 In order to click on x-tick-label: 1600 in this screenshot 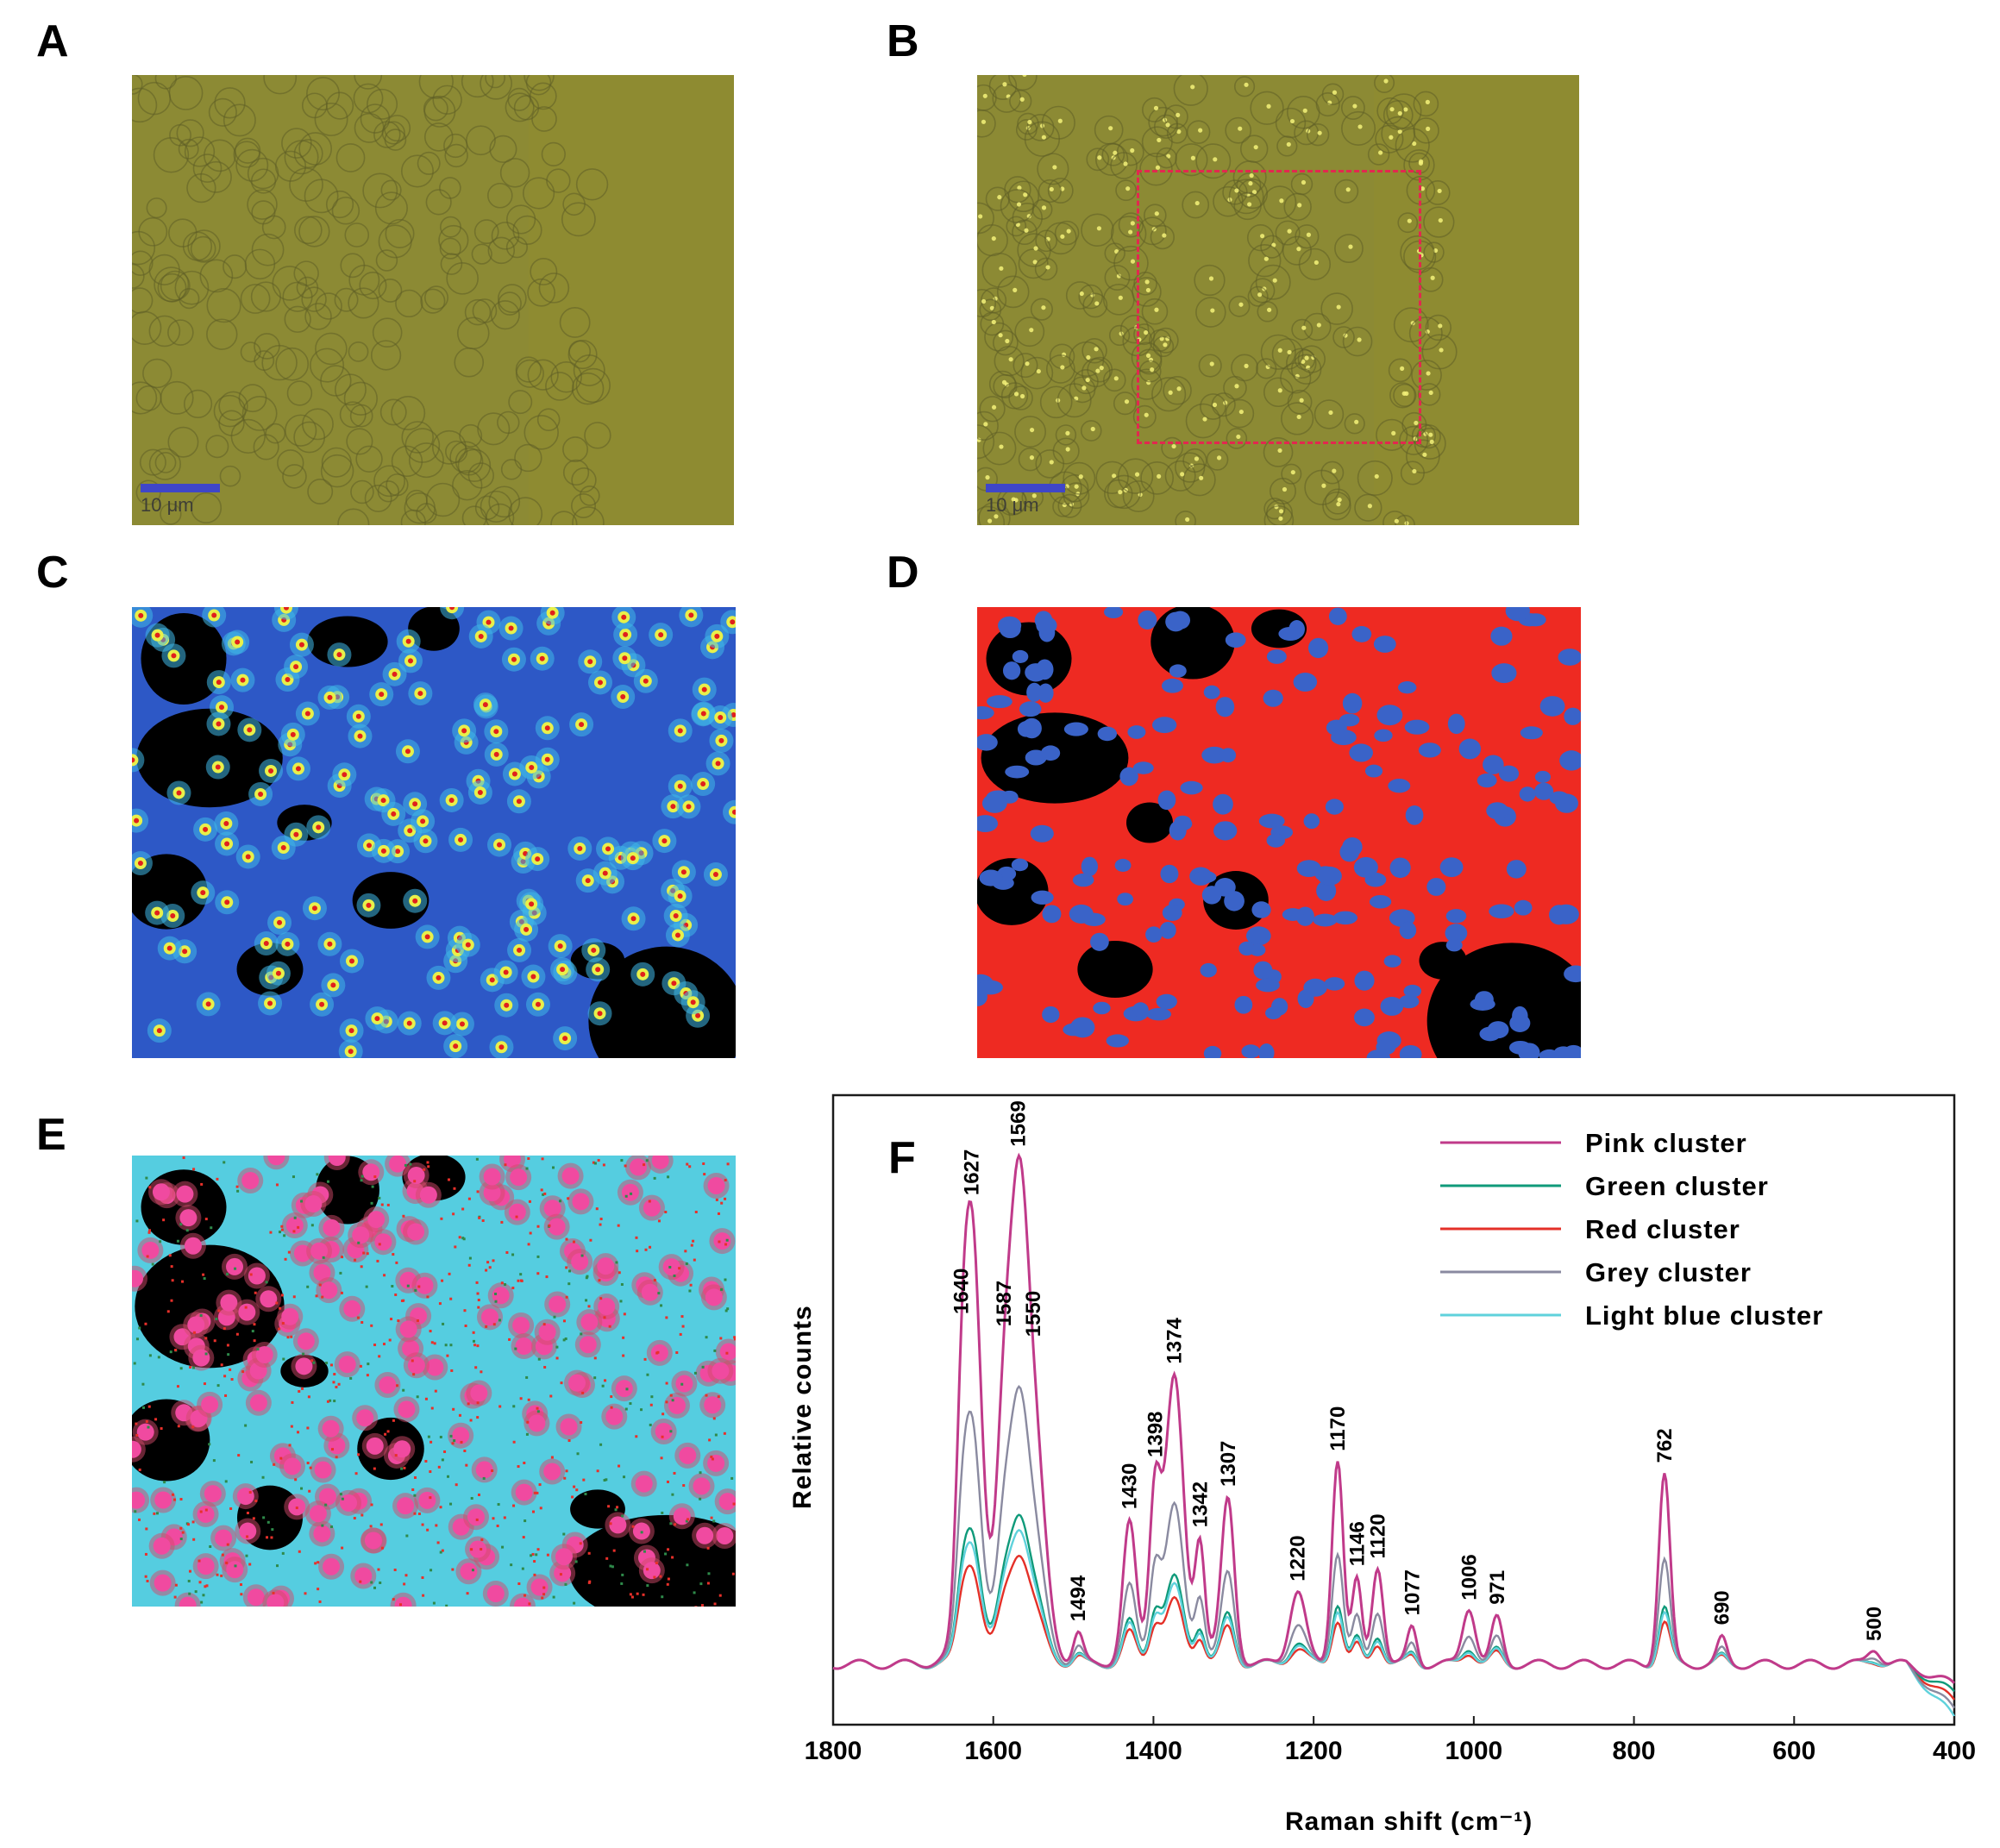, I will do `click(993, 1751)`.